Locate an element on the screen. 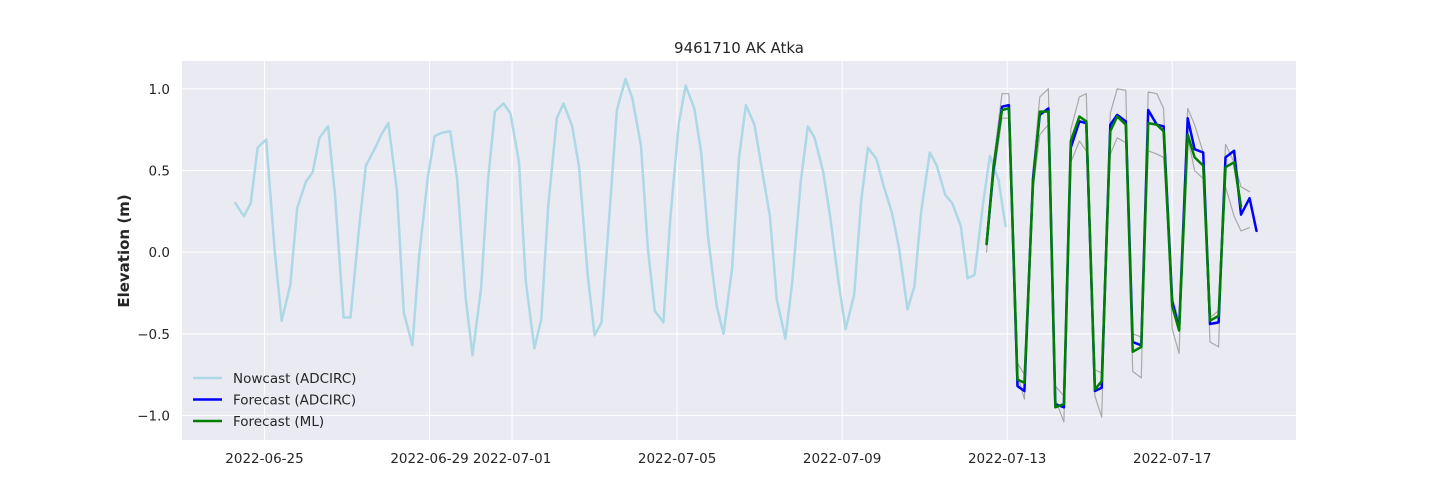 Image resolution: width=1440 pixels, height=504 pixels. x-tick-label: 2022-07-05 is located at coordinates (677, 459).